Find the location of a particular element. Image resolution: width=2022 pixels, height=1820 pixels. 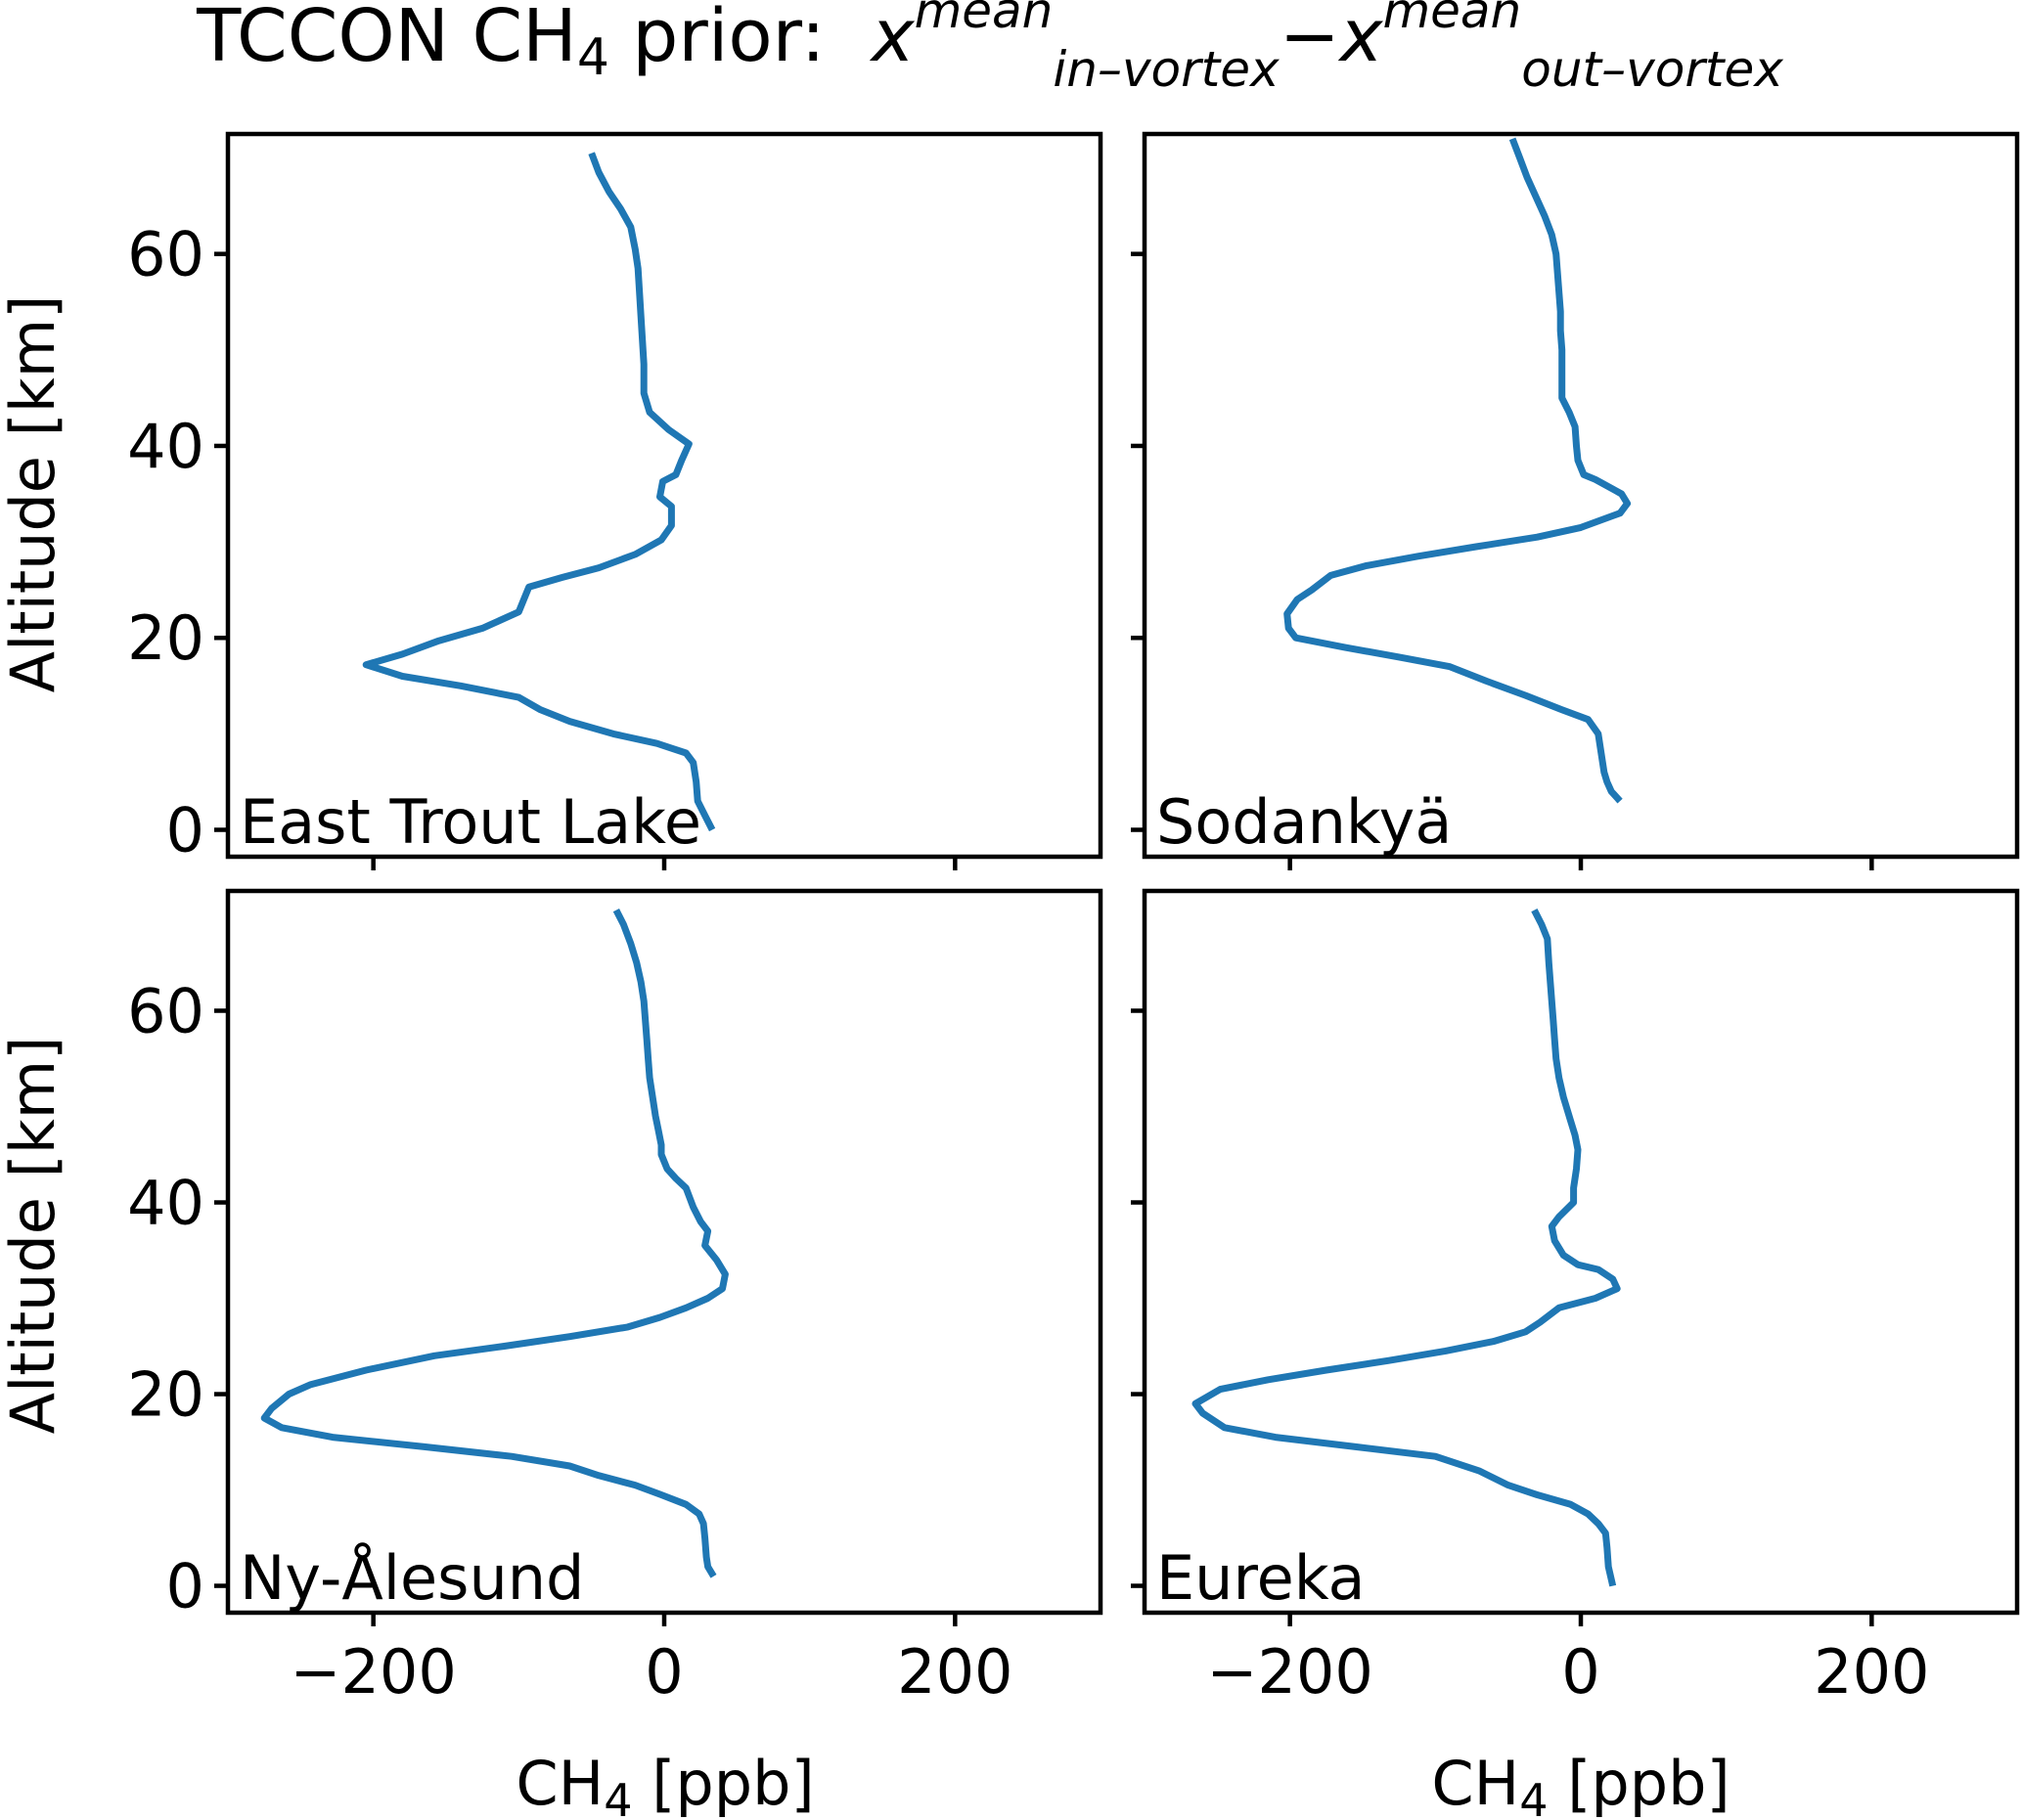

title-sup-2: mean is located at coordinates (1451, 19).